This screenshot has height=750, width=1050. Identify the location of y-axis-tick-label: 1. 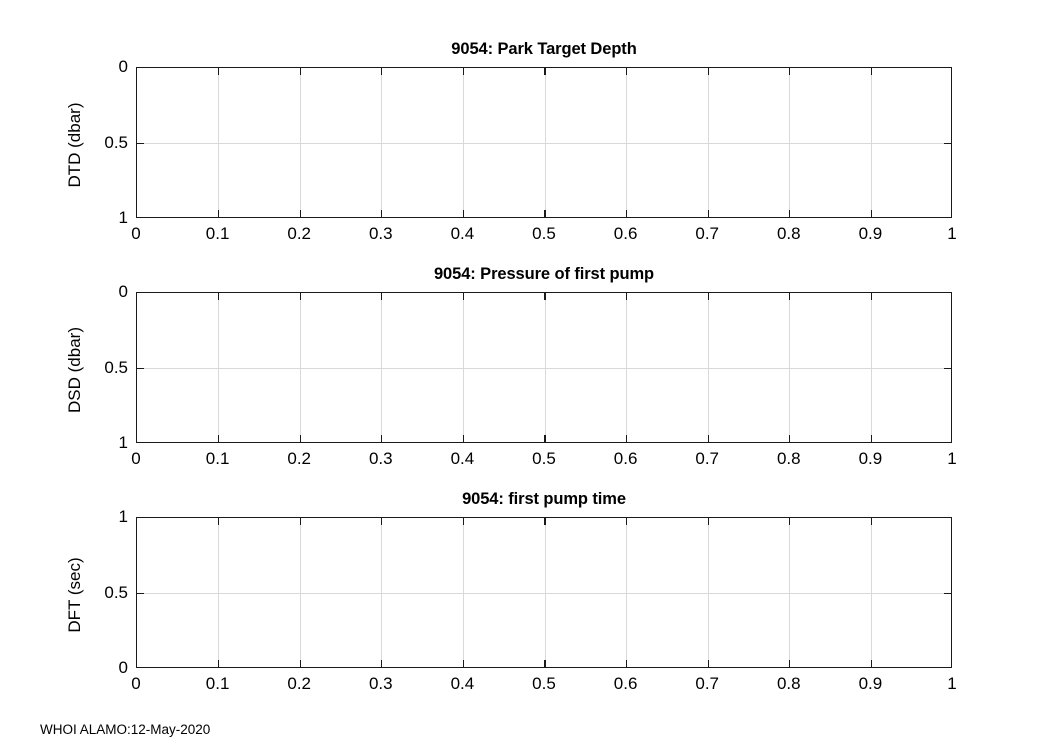
(123, 442).